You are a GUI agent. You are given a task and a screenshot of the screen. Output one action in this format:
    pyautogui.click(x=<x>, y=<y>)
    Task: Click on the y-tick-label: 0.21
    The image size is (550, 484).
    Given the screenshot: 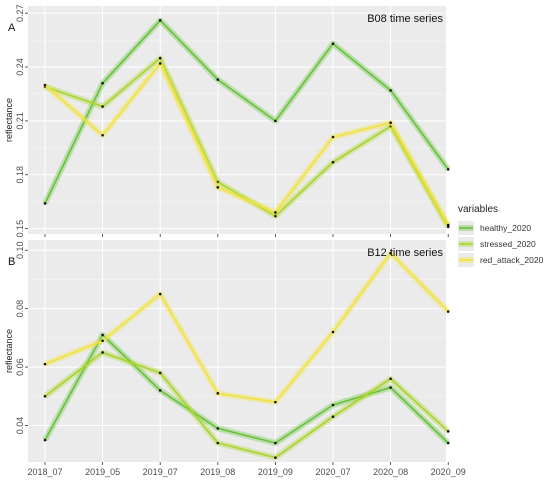 What is the action you would take?
    pyautogui.click(x=20, y=121)
    